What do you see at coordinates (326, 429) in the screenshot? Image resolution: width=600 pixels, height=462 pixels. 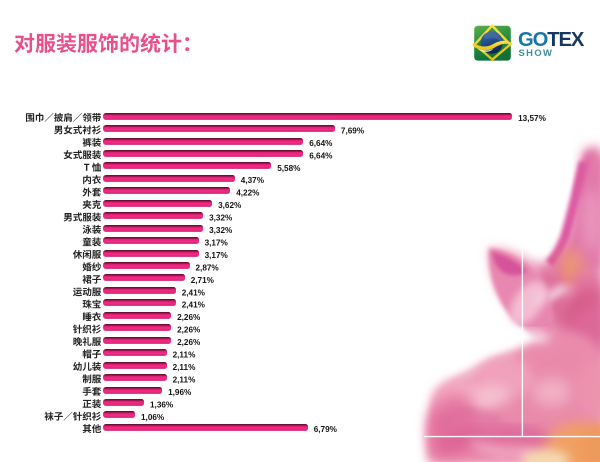 I see `svg-text: 6,79%` at bounding box center [326, 429].